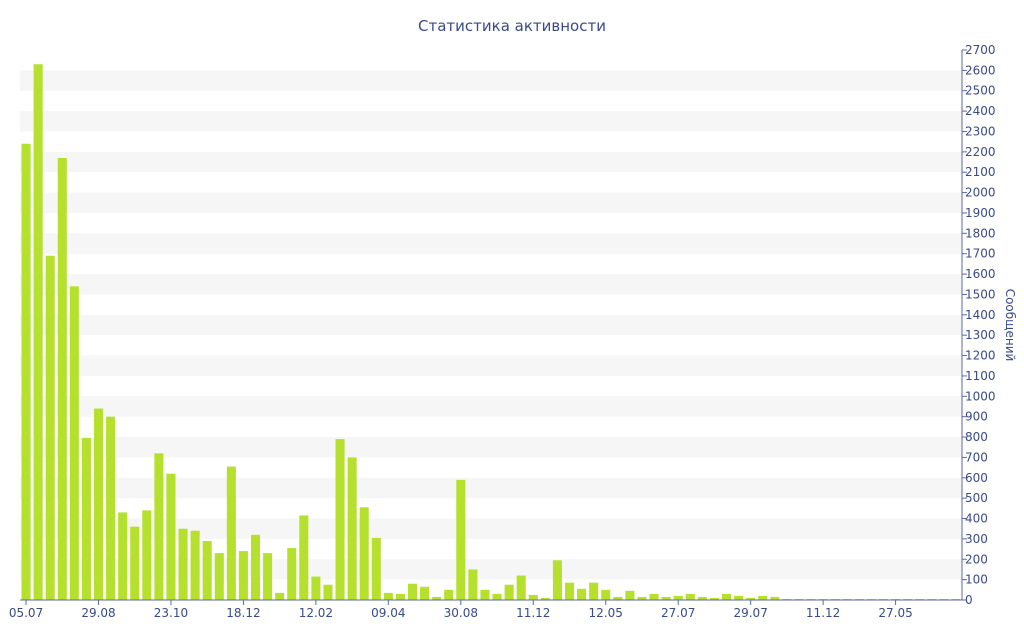 The image size is (1024, 640). Describe the element at coordinates (976, 519) in the screenshot. I see `y-tick-label: 400` at that location.